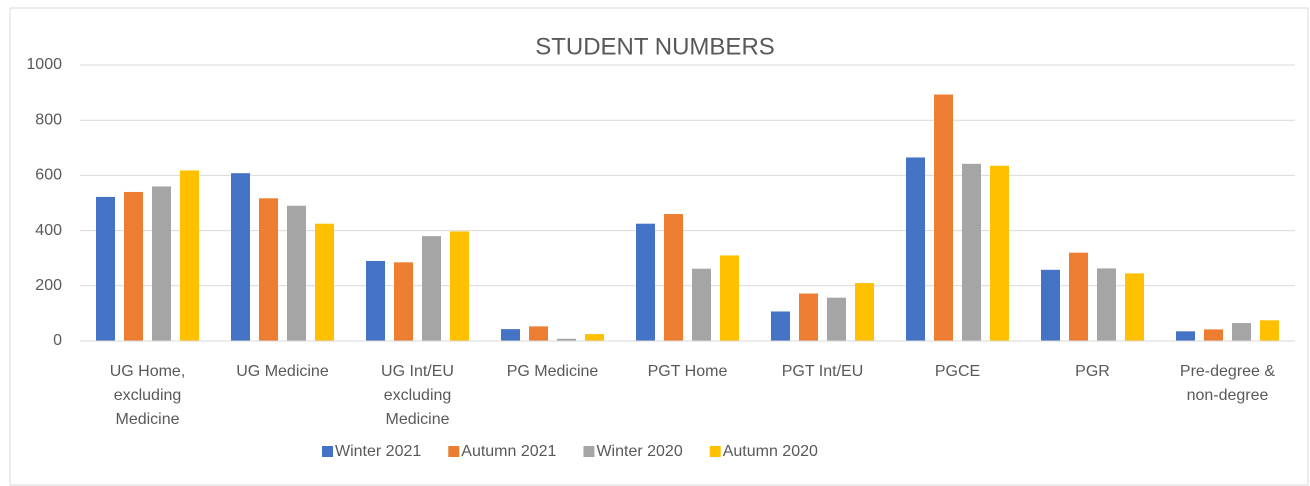 The width and height of the screenshot is (1310, 486). What do you see at coordinates (1092, 371) in the screenshot?
I see `x-tick-label: PGR` at bounding box center [1092, 371].